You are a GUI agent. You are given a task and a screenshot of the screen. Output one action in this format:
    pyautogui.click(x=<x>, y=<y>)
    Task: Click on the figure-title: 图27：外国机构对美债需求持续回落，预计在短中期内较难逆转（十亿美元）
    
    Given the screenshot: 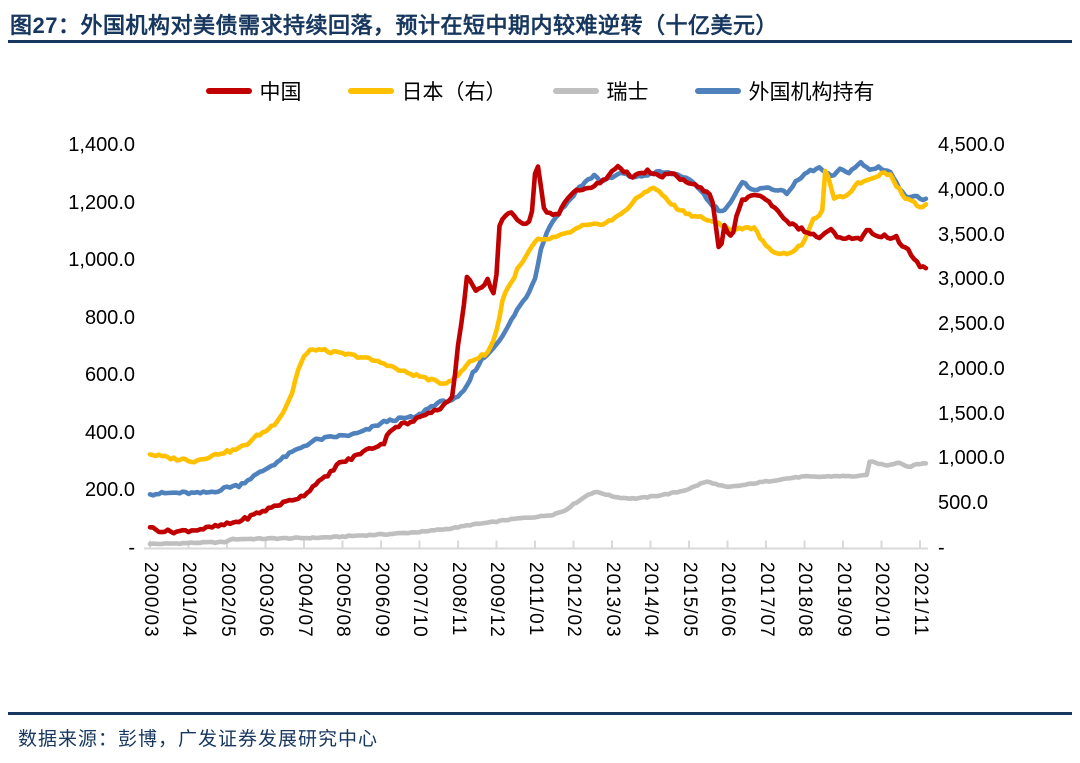 What is the action you would take?
    pyautogui.click(x=394, y=25)
    